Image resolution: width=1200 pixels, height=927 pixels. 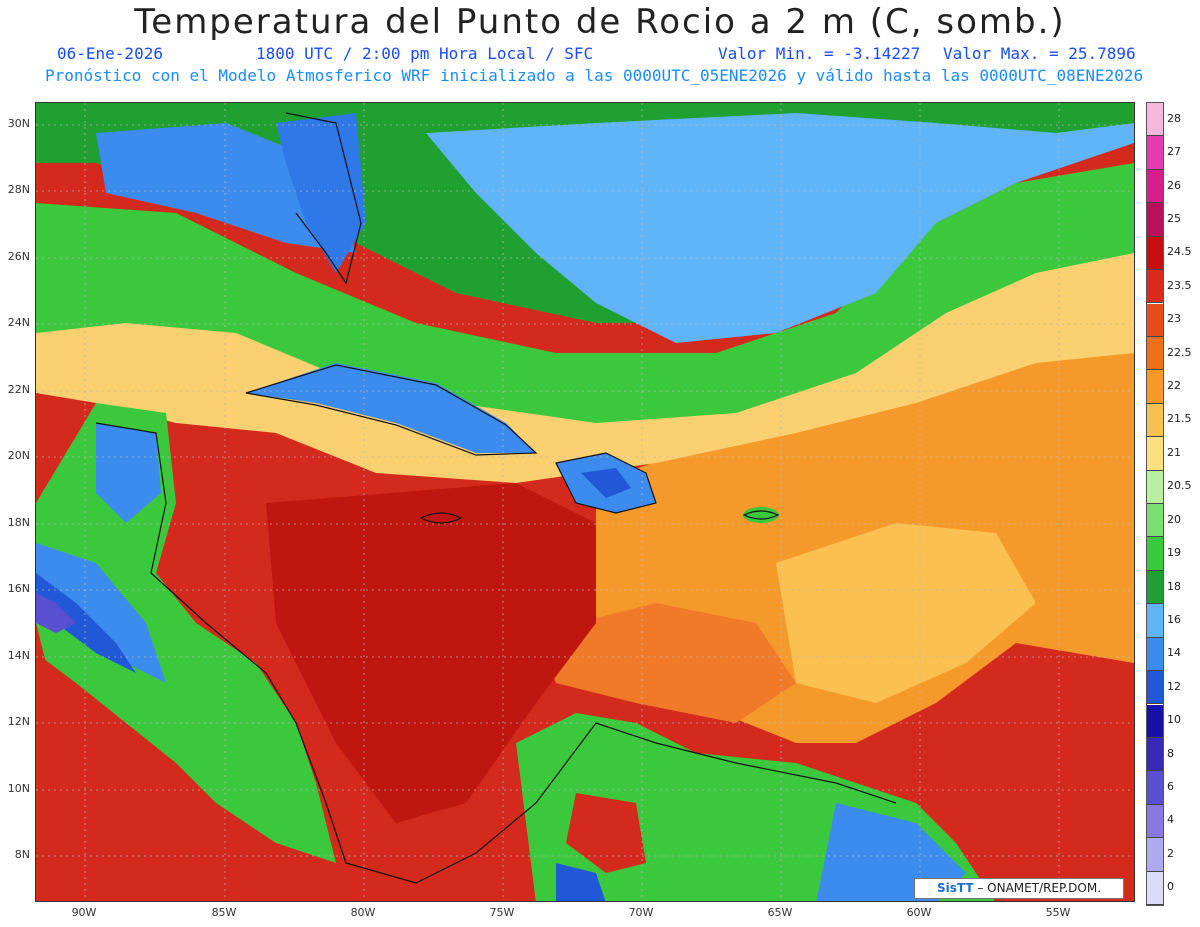 What do you see at coordinates (224, 912) in the screenshot?
I see `lon-label: 85W` at bounding box center [224, 912].